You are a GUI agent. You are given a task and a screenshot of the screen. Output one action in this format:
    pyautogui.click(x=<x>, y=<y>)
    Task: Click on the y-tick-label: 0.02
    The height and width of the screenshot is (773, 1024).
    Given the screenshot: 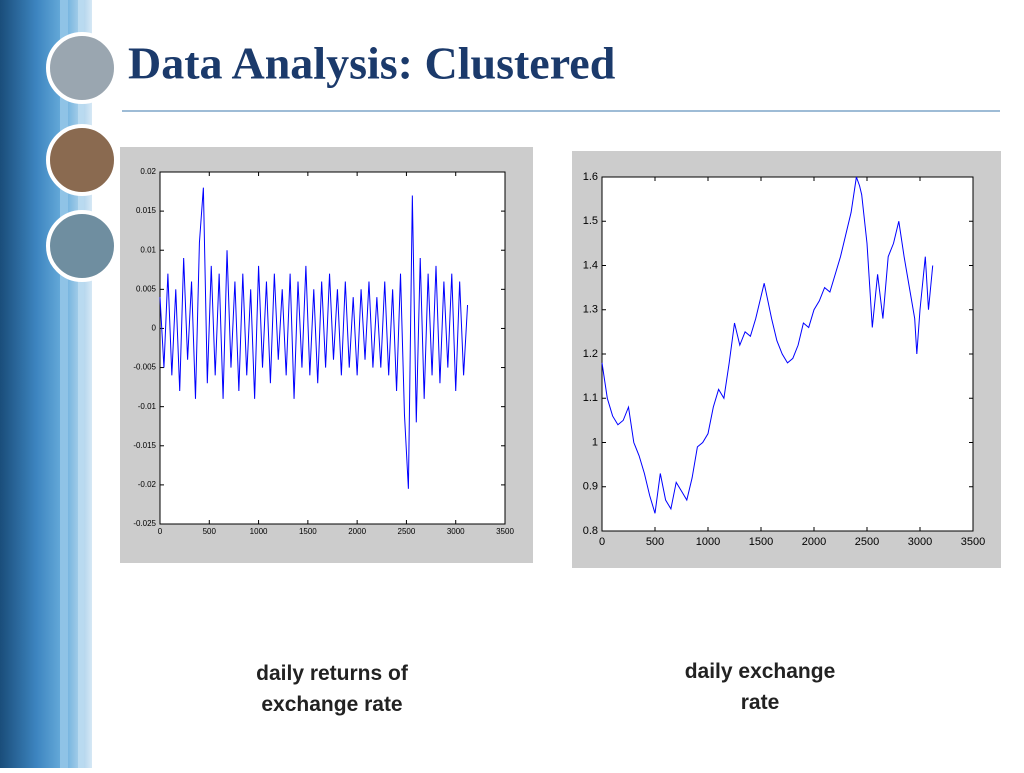 What is the action you would take?
    pyautogui.click(x=148, y=171)
    